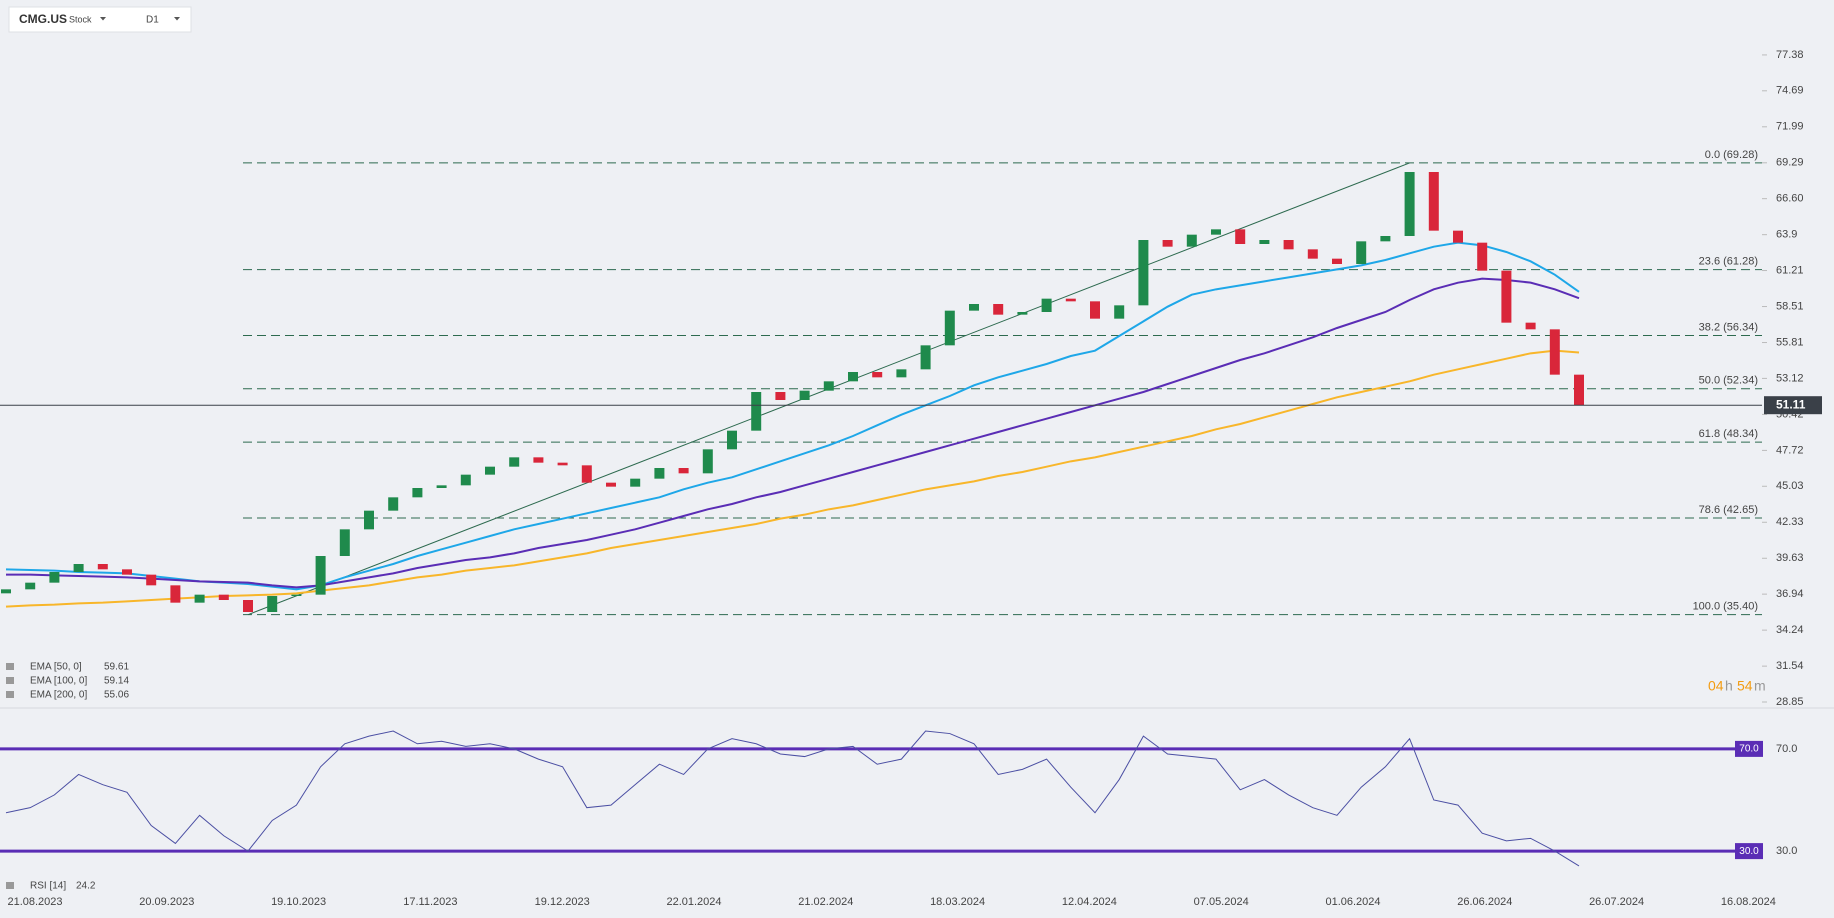 This screenshot has width=1834, height=918. I want to click on x-tick-label: 18.03.2024, so click(957, 902).